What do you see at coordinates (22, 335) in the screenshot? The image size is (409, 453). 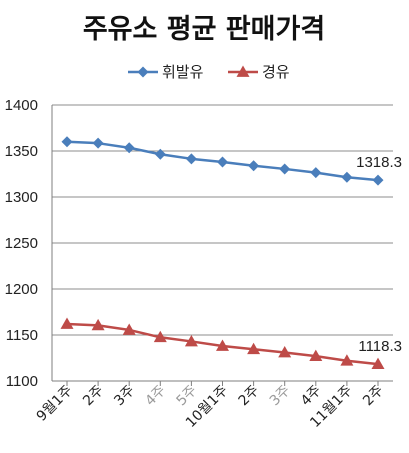 I see `y-tick-label: 1150` at bounding box center [22, 335].